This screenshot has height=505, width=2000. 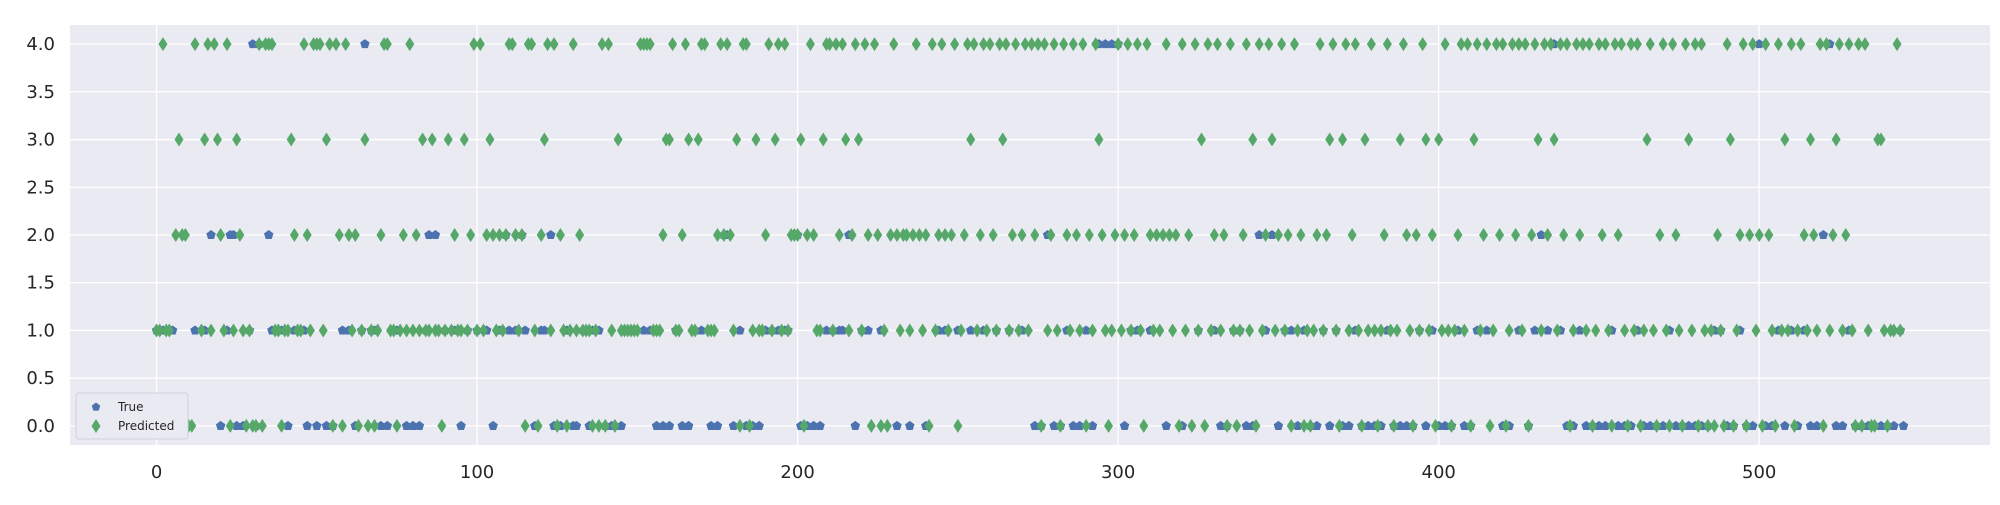 I want to click on legend: True Predicted, so click(x=132, y=416).